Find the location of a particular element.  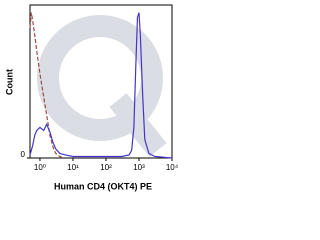

x-axis-title: Human CD4 (OKT4) PE is located at coordinates (103, 186).